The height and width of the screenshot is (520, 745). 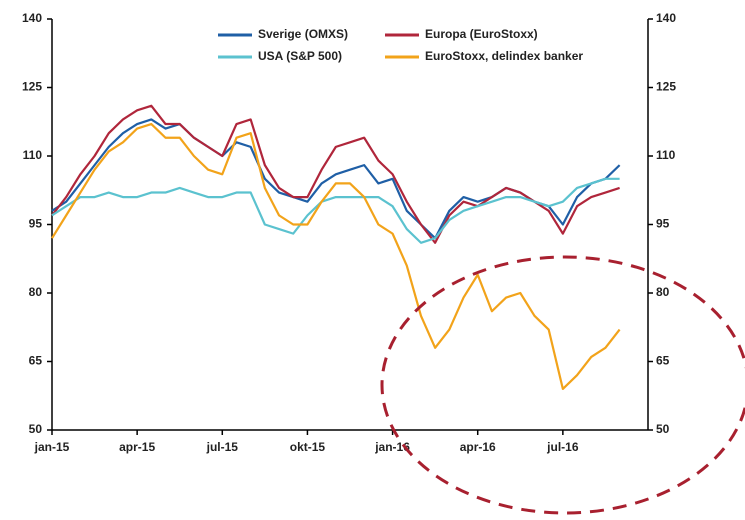 What do you see at coordinates (303, 34) in the screenshot?
I see `legend-label: Sverige (OMXS)` at bounding box center [303, 34].